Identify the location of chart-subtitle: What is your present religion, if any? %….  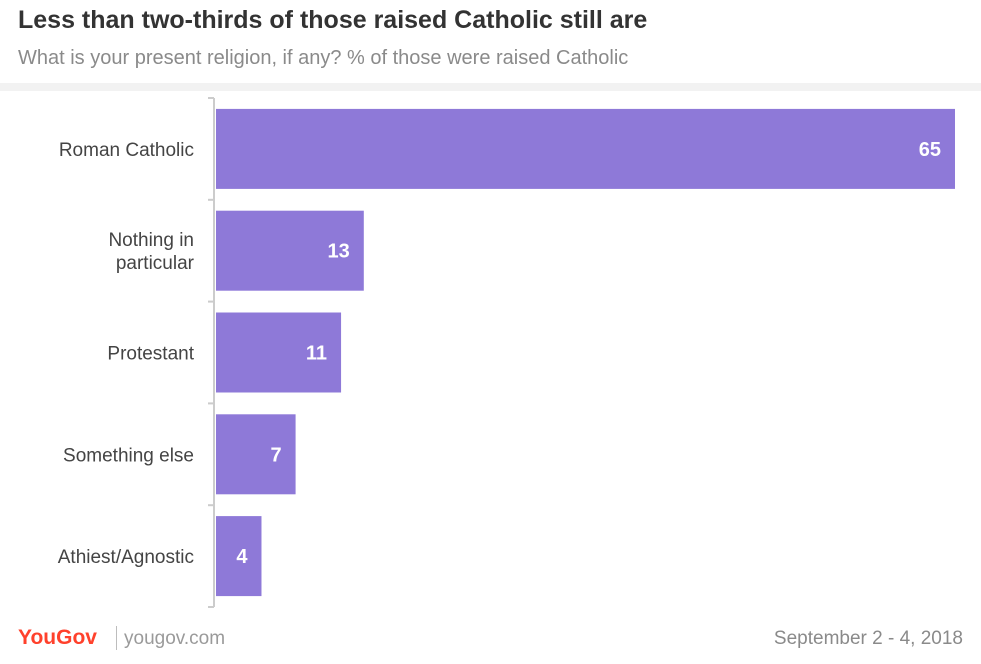
(323, 58).